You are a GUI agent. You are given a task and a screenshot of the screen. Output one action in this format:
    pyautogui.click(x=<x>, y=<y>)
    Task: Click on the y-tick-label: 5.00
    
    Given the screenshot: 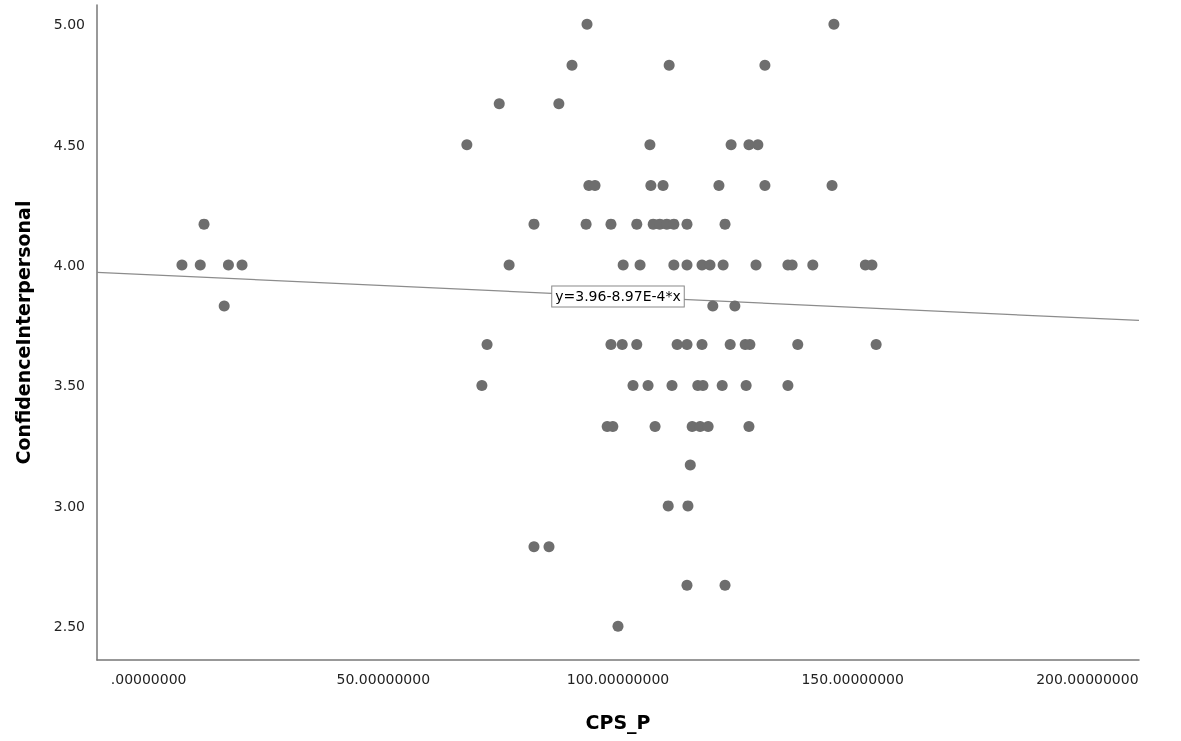 What is the action you would take?
    pyautogui.click(x=69, y=24)
    